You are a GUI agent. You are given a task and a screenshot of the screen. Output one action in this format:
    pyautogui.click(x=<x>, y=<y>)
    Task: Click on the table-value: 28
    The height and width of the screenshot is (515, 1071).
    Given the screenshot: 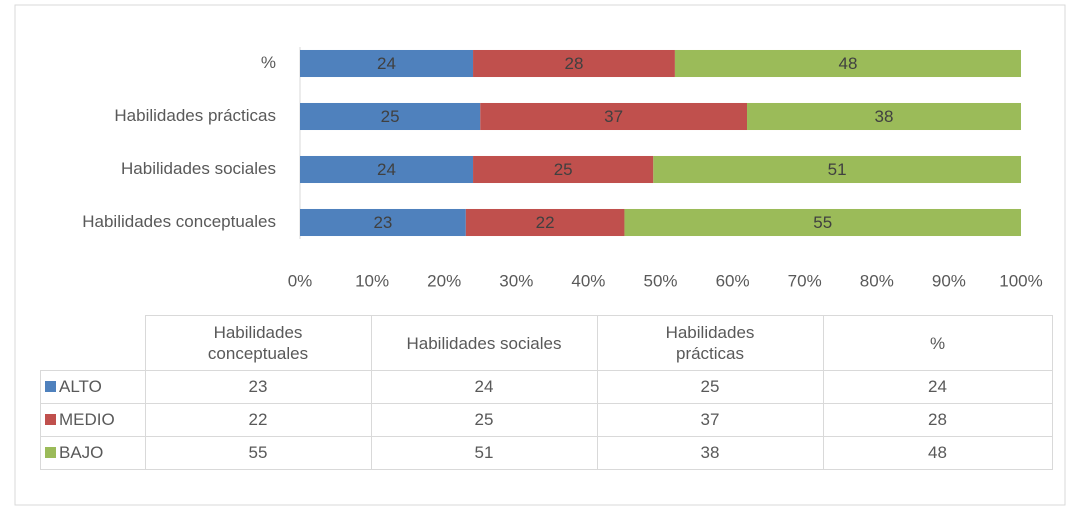 What is the action you would take?
    pyautogui.click(x=937, y=420)
    